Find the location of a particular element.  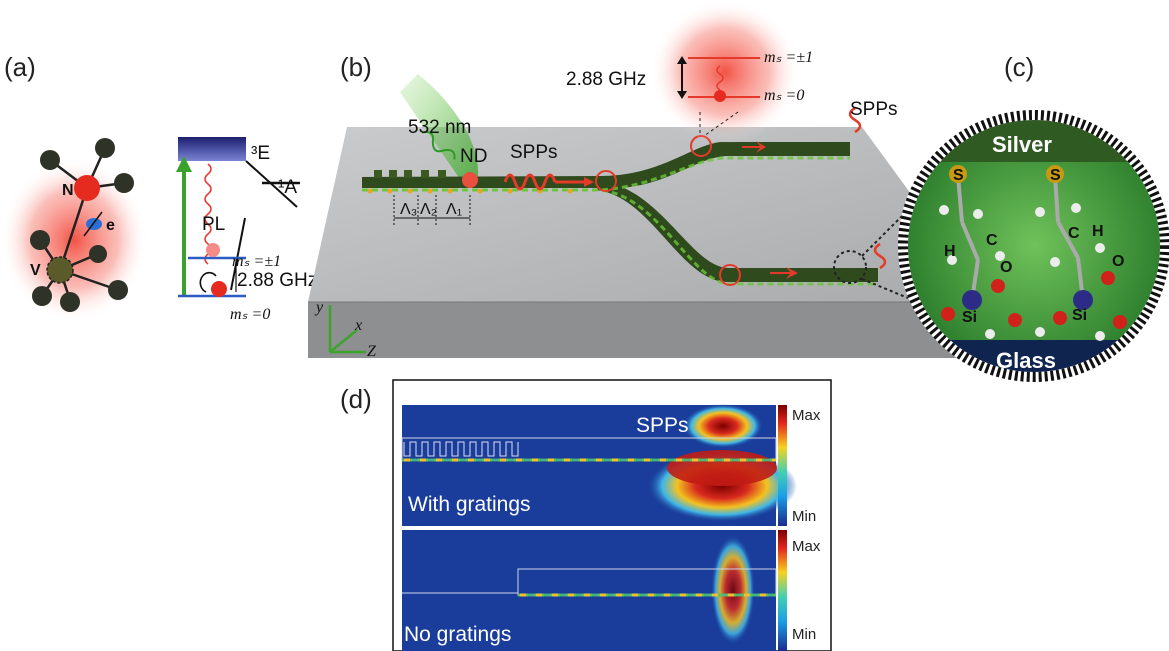

colorbar-bottom is located at coordinates (782, 590).